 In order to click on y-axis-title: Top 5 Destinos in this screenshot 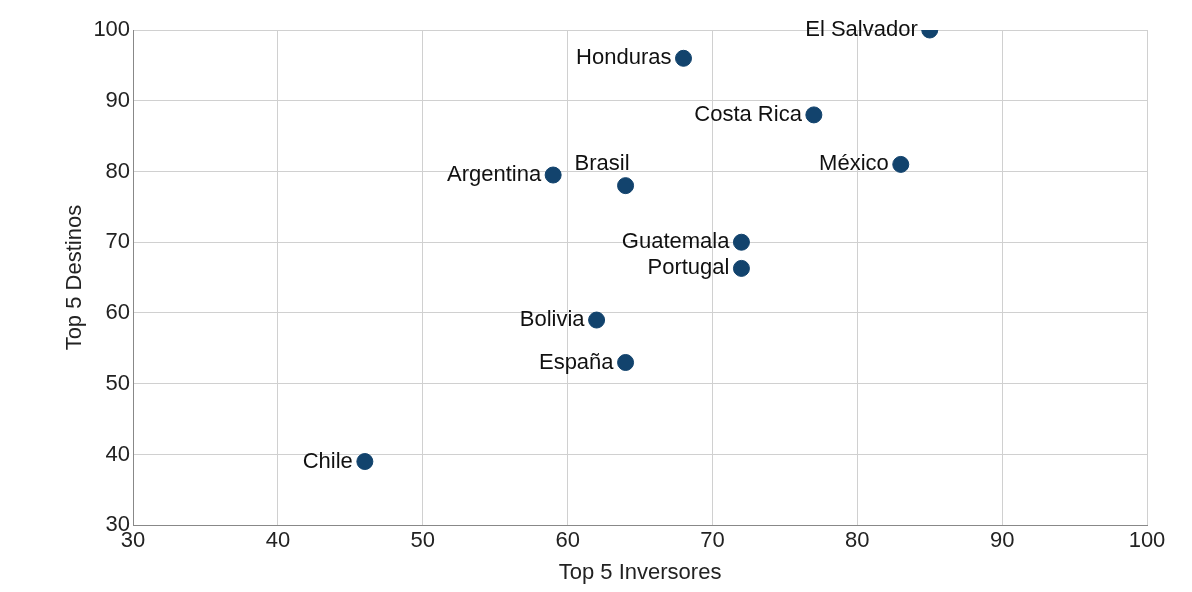, I will do `click(74, 277)`.